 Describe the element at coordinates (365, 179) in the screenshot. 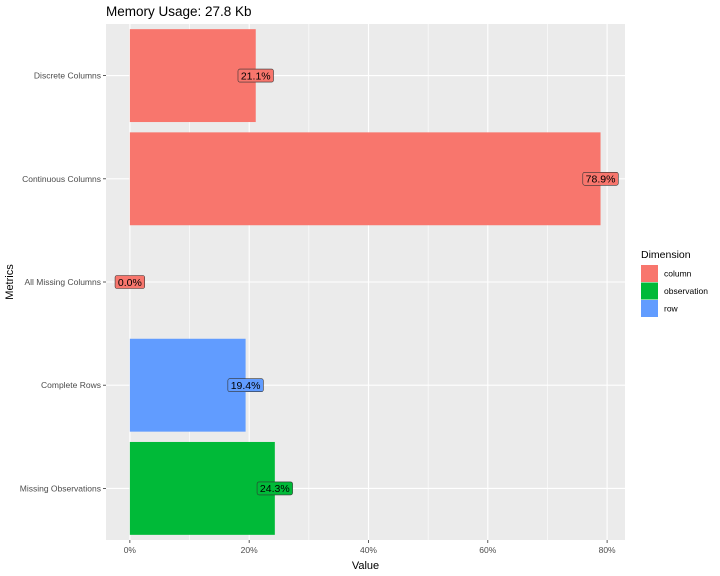

I see `bar-continuous-columns` at that location.